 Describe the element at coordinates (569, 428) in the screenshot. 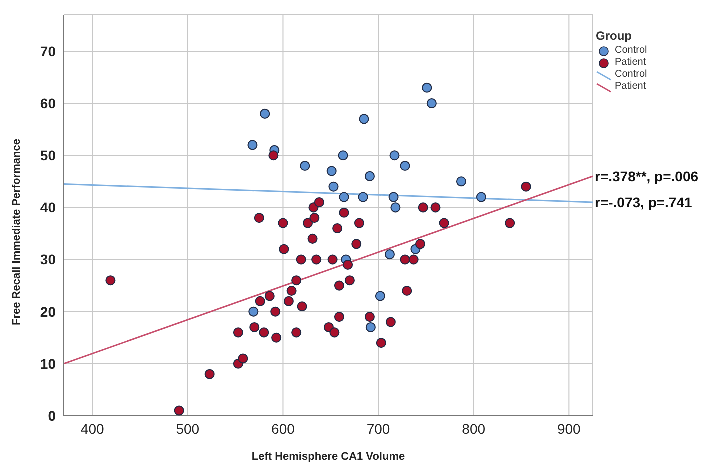

I see `x-tick-label: 900` at that location.